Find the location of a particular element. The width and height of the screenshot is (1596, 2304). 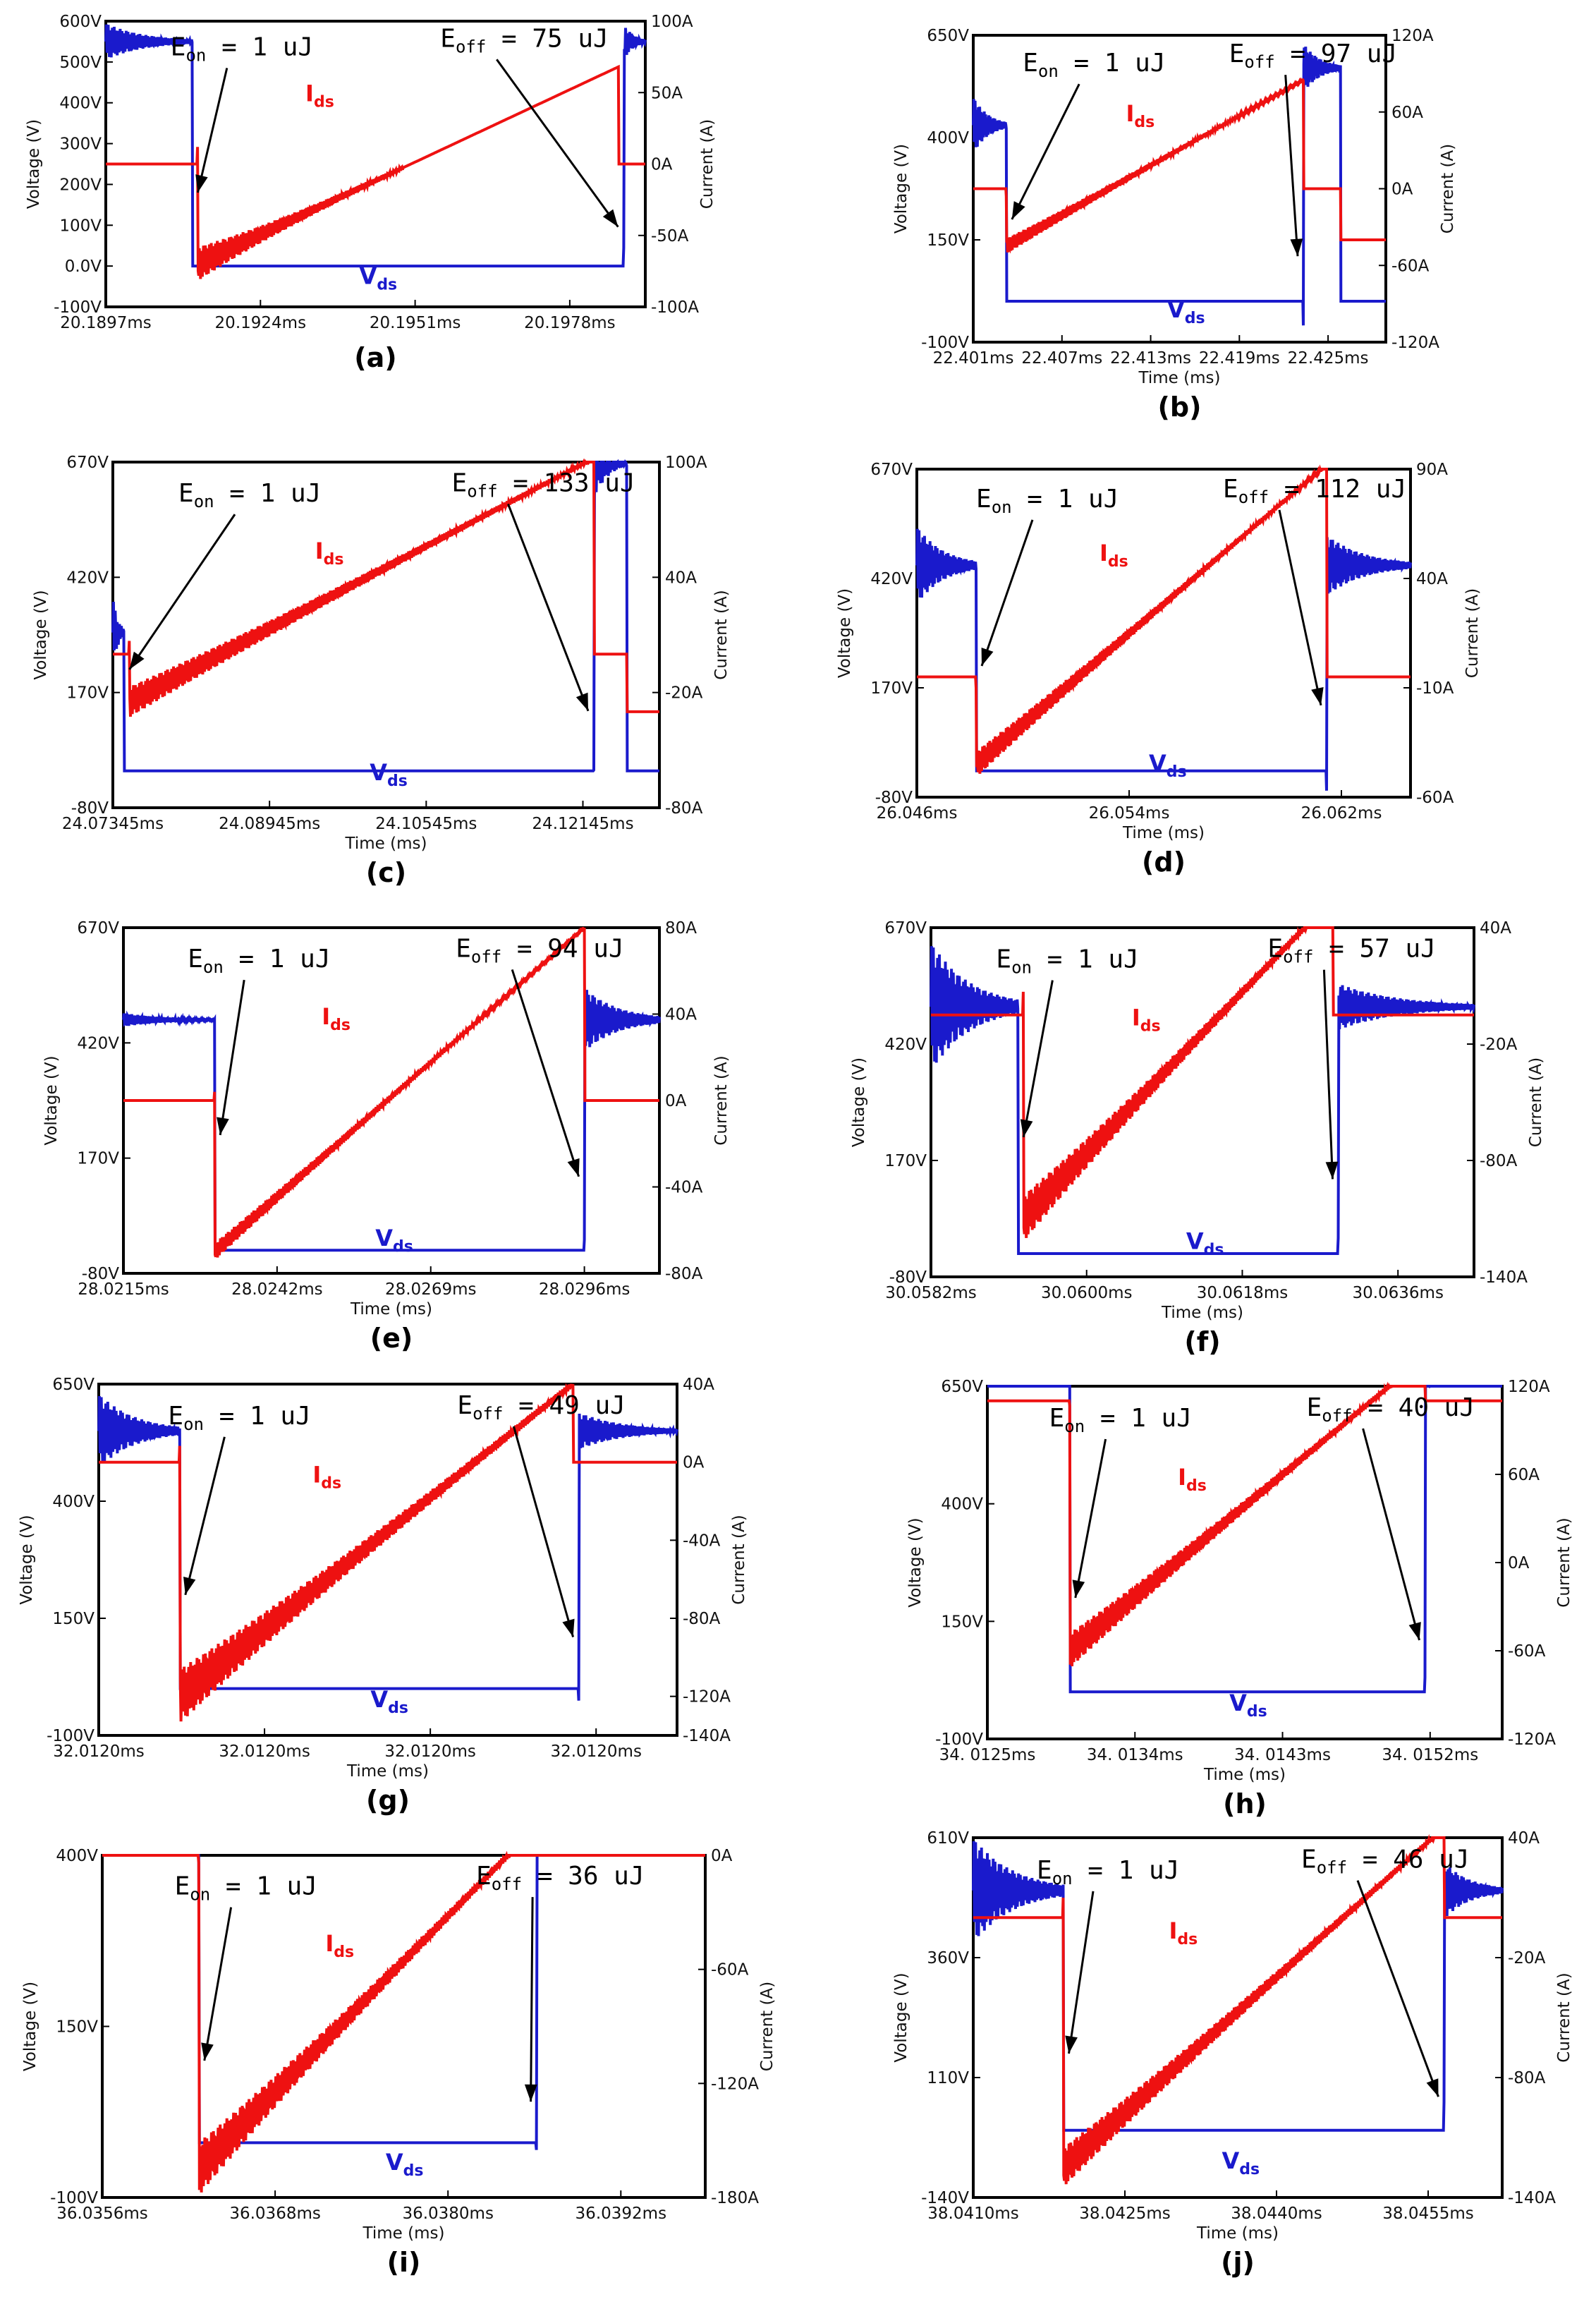

x-tick-label: 38.0455ms is located at coordinates (1428, 2214).